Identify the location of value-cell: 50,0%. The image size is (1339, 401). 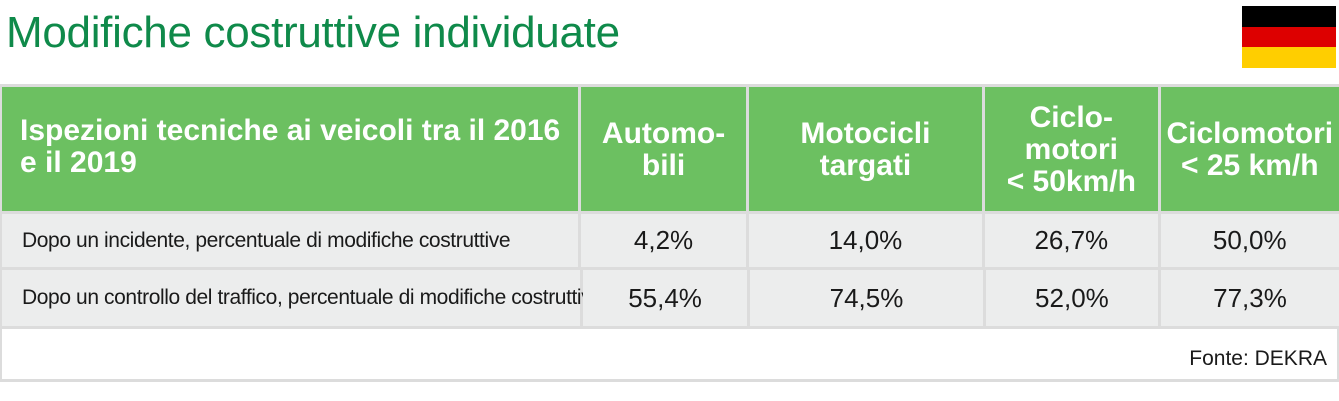
(1249, 240).